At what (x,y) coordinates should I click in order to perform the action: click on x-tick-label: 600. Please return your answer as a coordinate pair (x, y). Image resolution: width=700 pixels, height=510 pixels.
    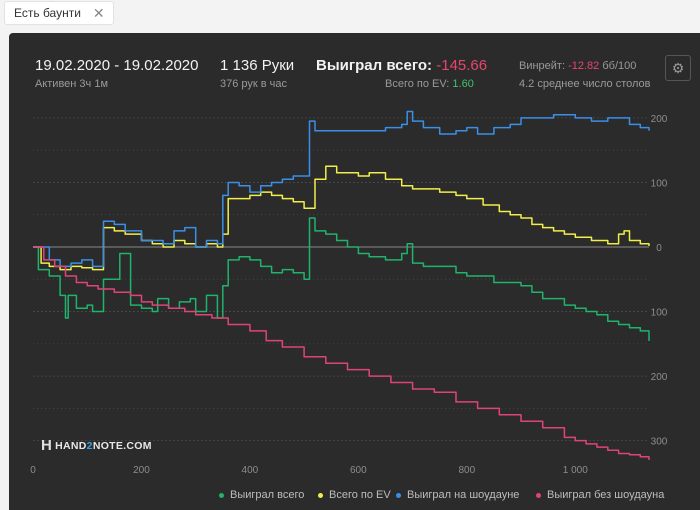
    Looking at the image, I should click on (358, 470).